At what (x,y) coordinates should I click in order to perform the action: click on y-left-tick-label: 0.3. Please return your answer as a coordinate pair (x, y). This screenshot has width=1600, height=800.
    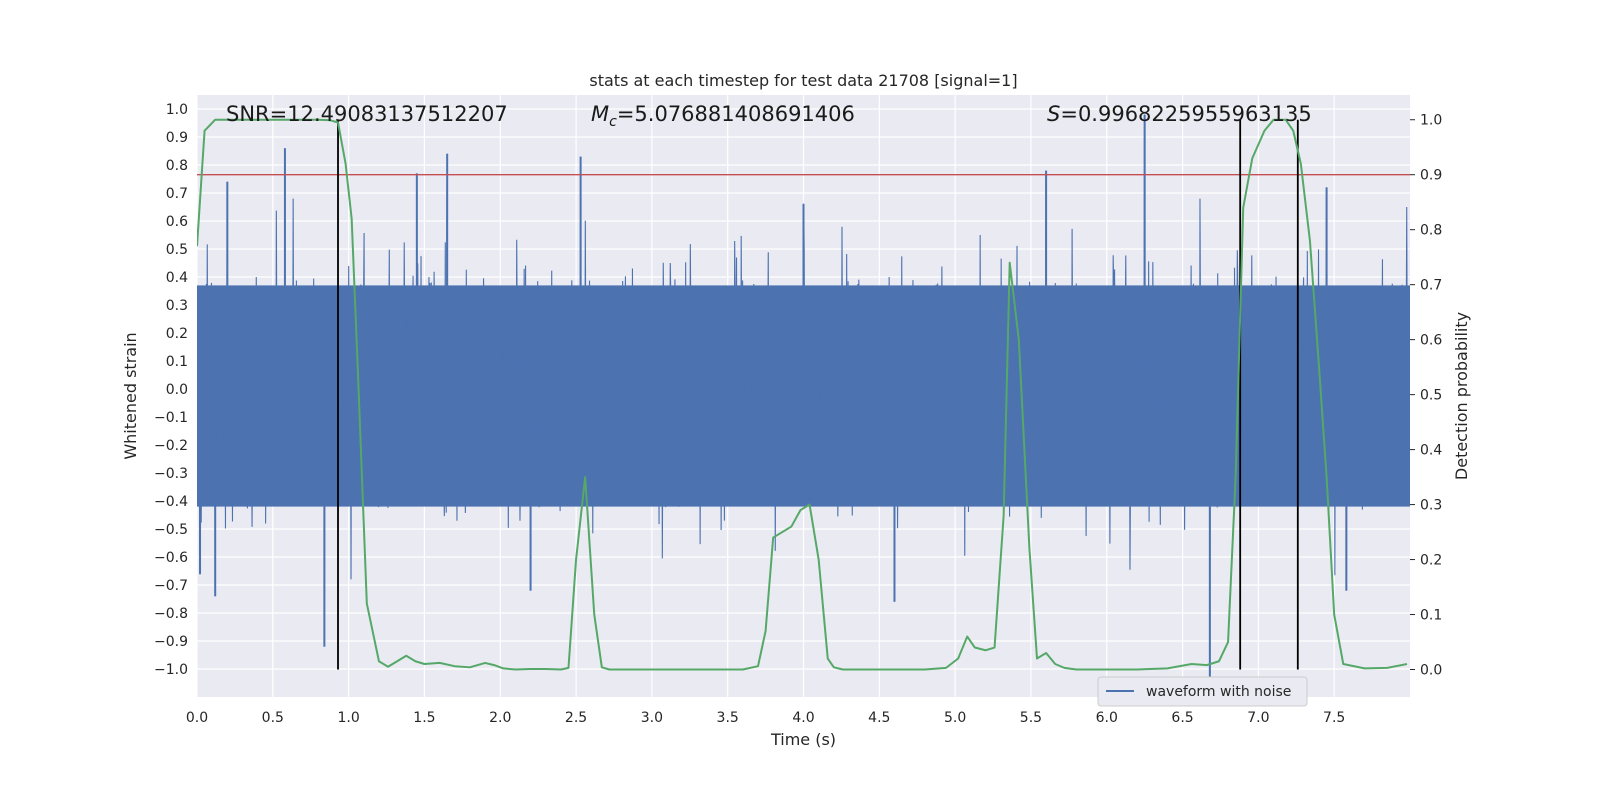
    Looking at the image, I should click on (177, 306).